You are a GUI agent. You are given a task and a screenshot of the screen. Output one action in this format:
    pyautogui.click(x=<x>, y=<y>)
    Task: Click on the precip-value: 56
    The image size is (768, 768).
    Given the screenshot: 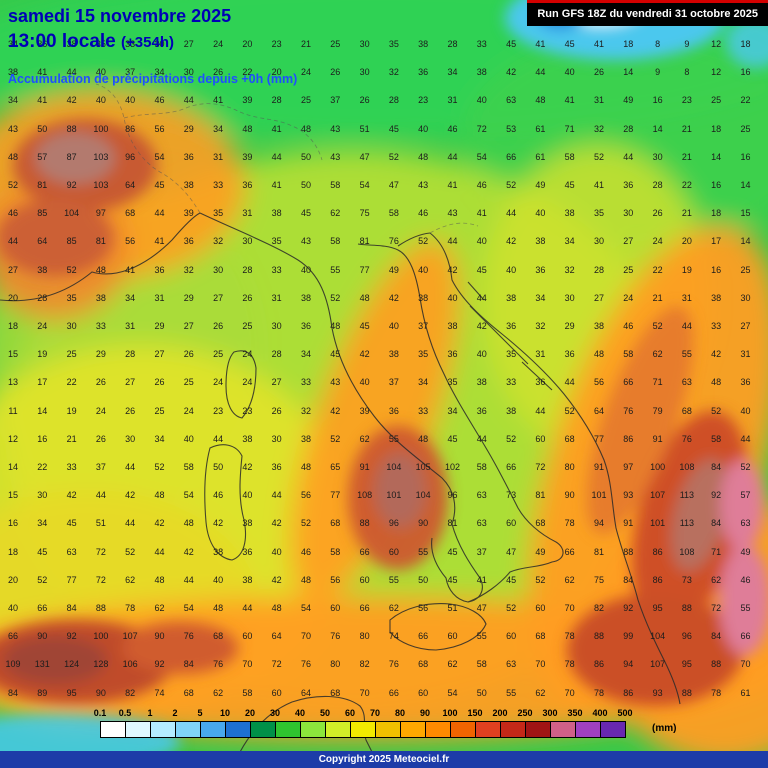 What is the action you would take?
    pyautogui.click(x=335, y=579)
    